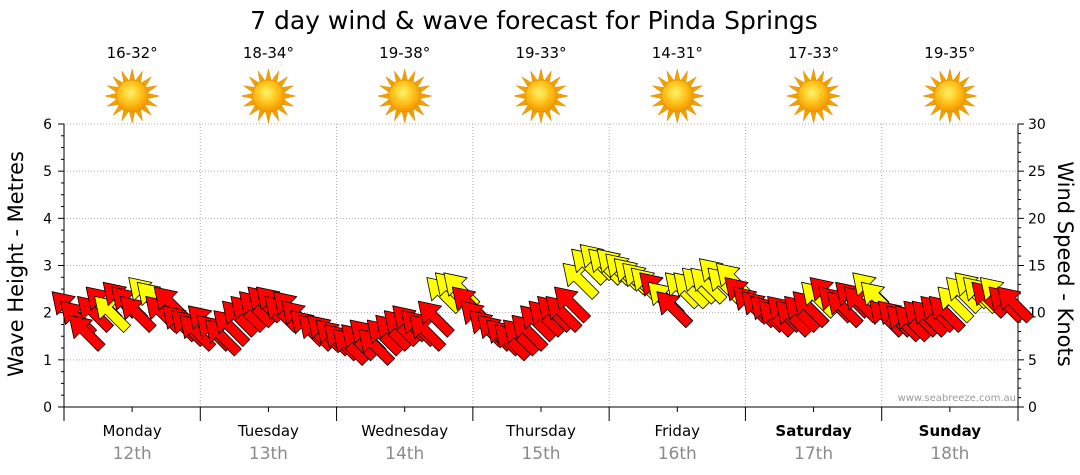 The image size is (1080, 475). Describe the element at coordinates (1037, 172) in the screenshot. I see `right-tick-label: 25` at that location.